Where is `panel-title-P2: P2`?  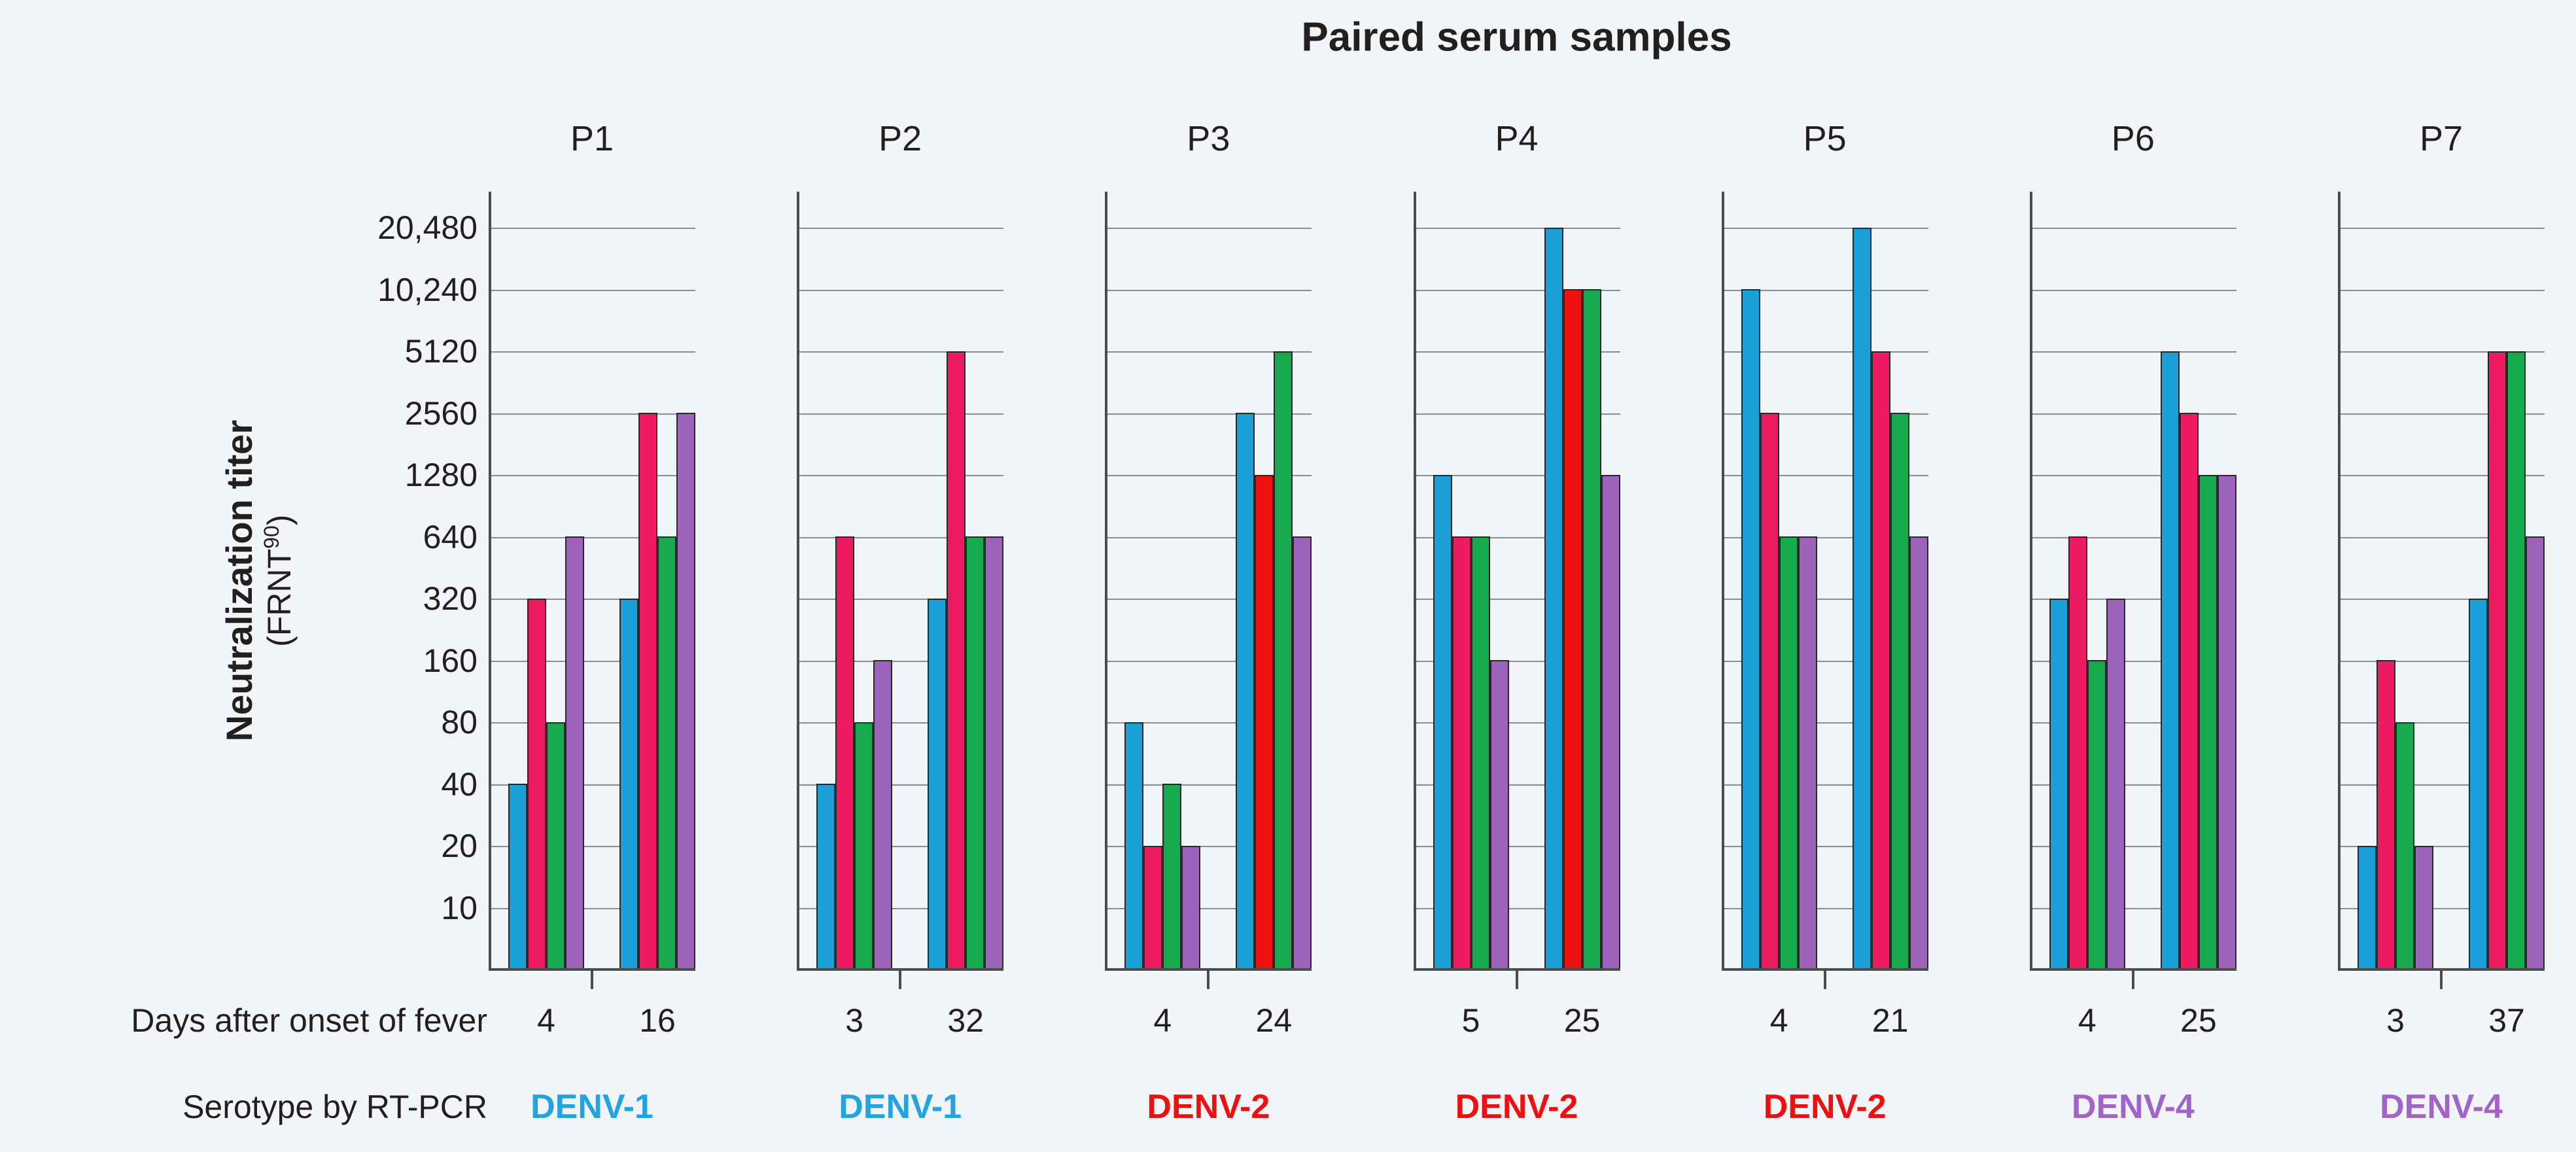 panel-title-P2: P2 is located at coordinates (901, 138).